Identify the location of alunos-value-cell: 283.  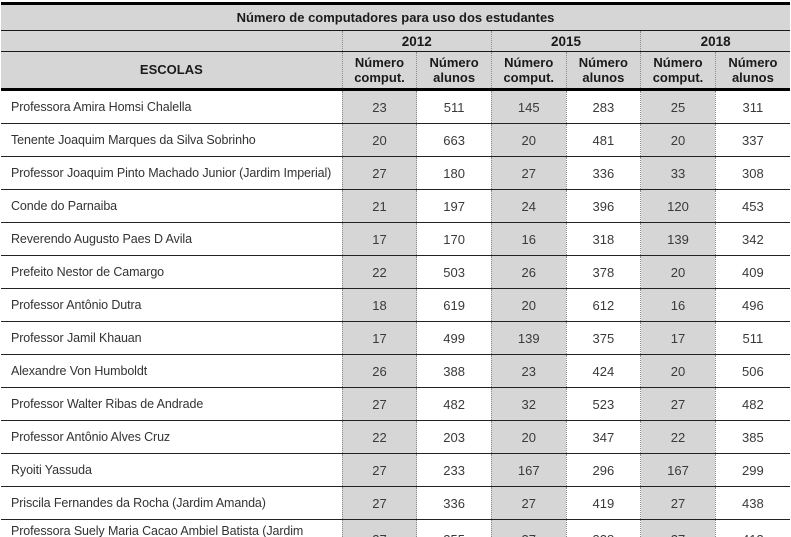
(603, 106).